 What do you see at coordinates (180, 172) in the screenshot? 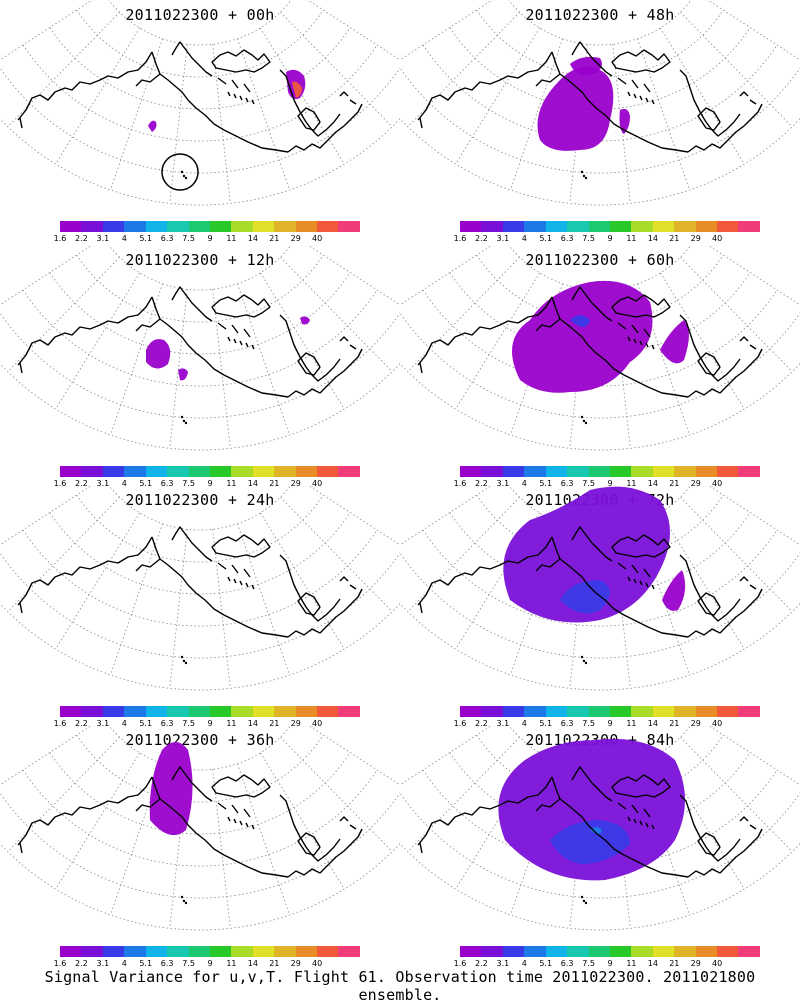
I see `observation-circle` at bounding box center [180, 172].